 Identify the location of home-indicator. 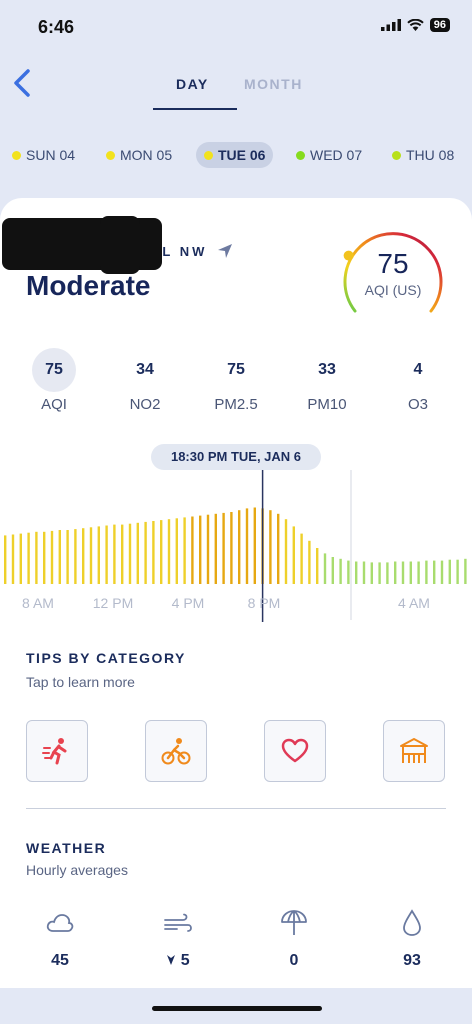
(237, 1008).